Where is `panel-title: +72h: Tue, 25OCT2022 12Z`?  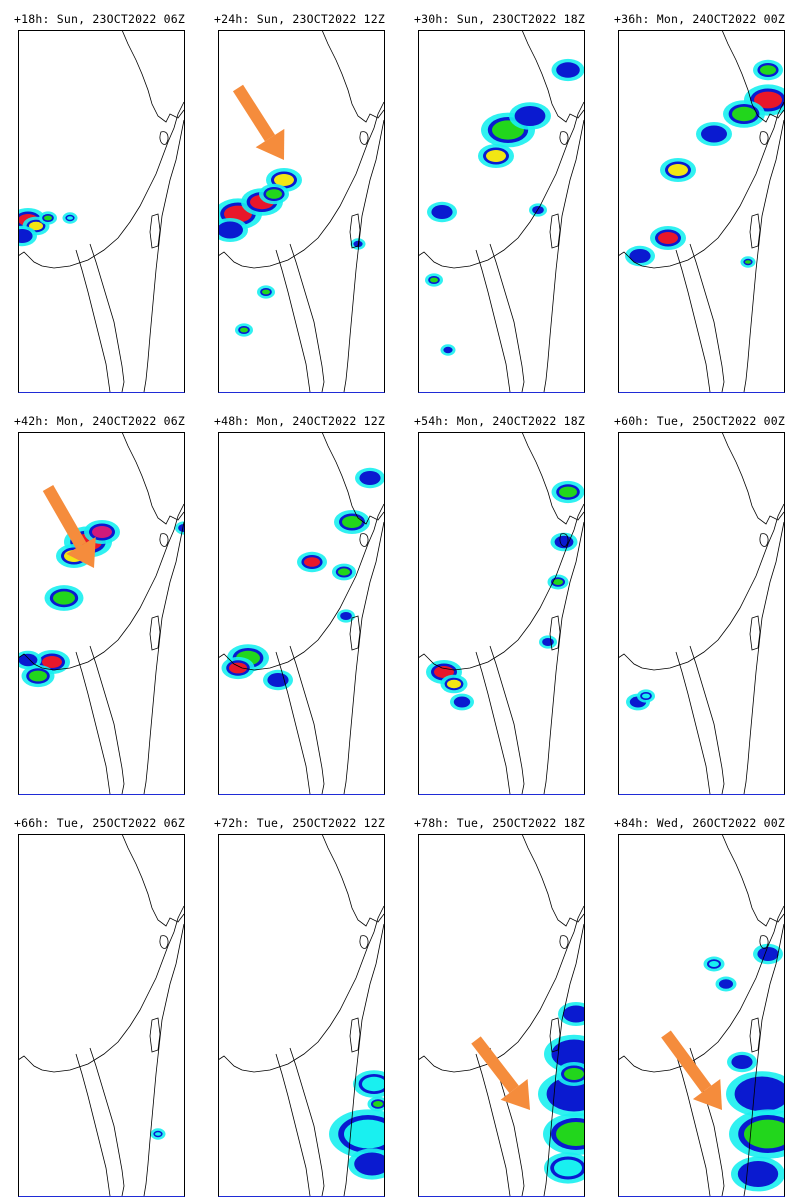 panel-title: +72h: Tue, 25OCT2022 12Z is located at coordinates (299, 823).